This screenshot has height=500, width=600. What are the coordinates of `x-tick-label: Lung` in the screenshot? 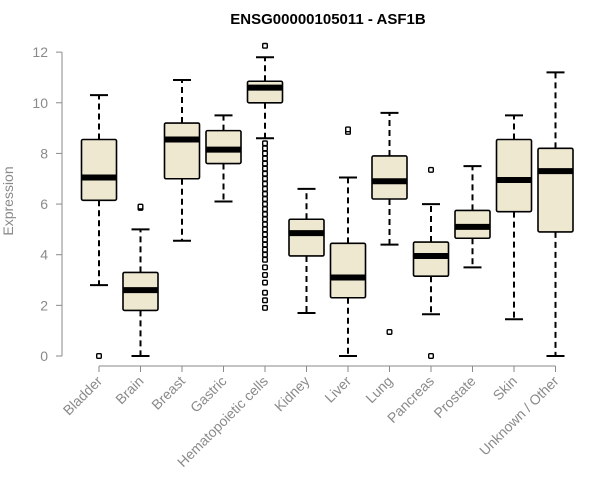 It's located at (378, 389).